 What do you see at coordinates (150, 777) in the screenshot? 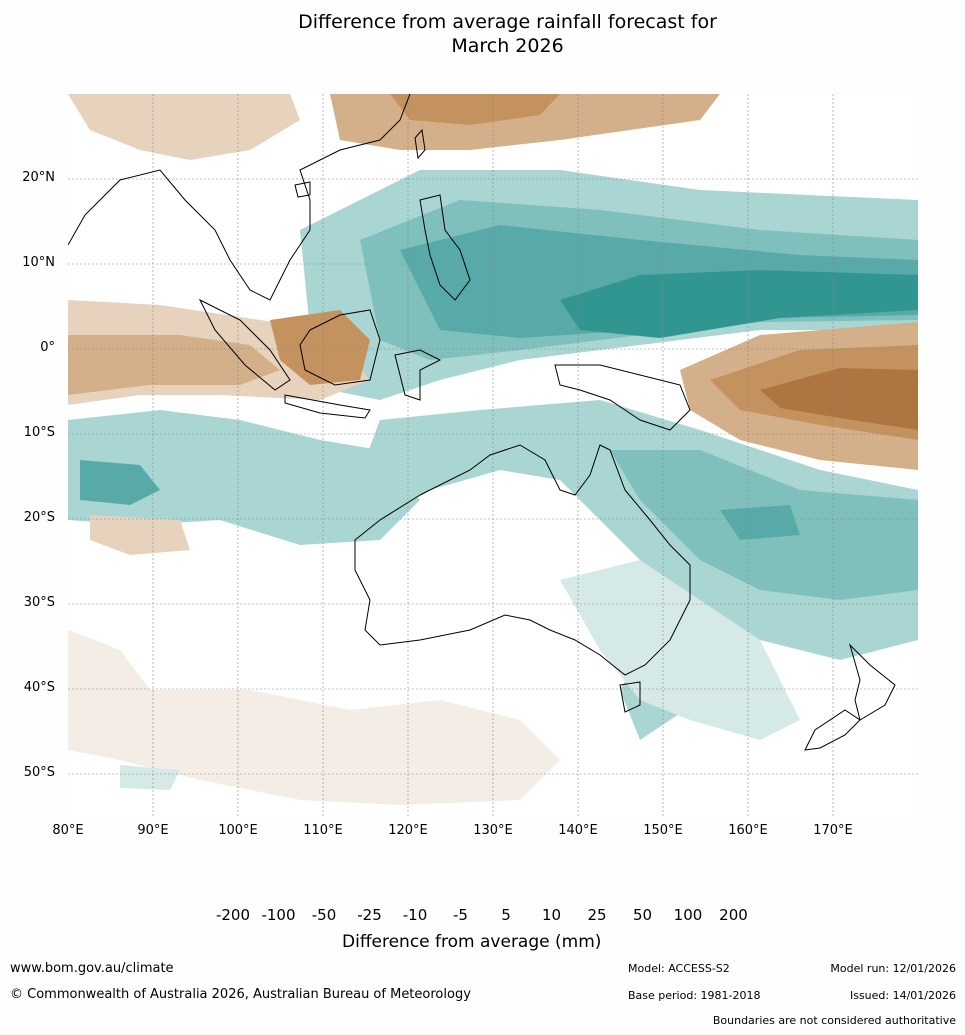
I see `wet-region-southern-ocean` at bounding box center [150, 777].